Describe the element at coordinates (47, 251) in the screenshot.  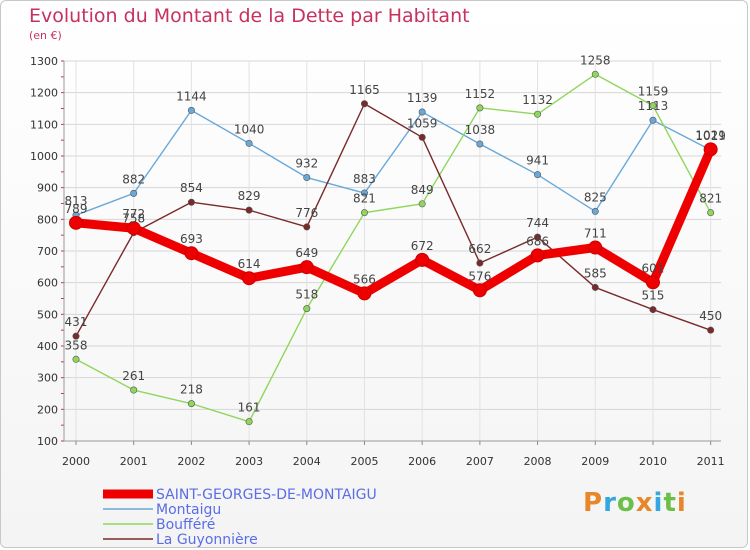
I see `y-tick-label: 700` at that location.